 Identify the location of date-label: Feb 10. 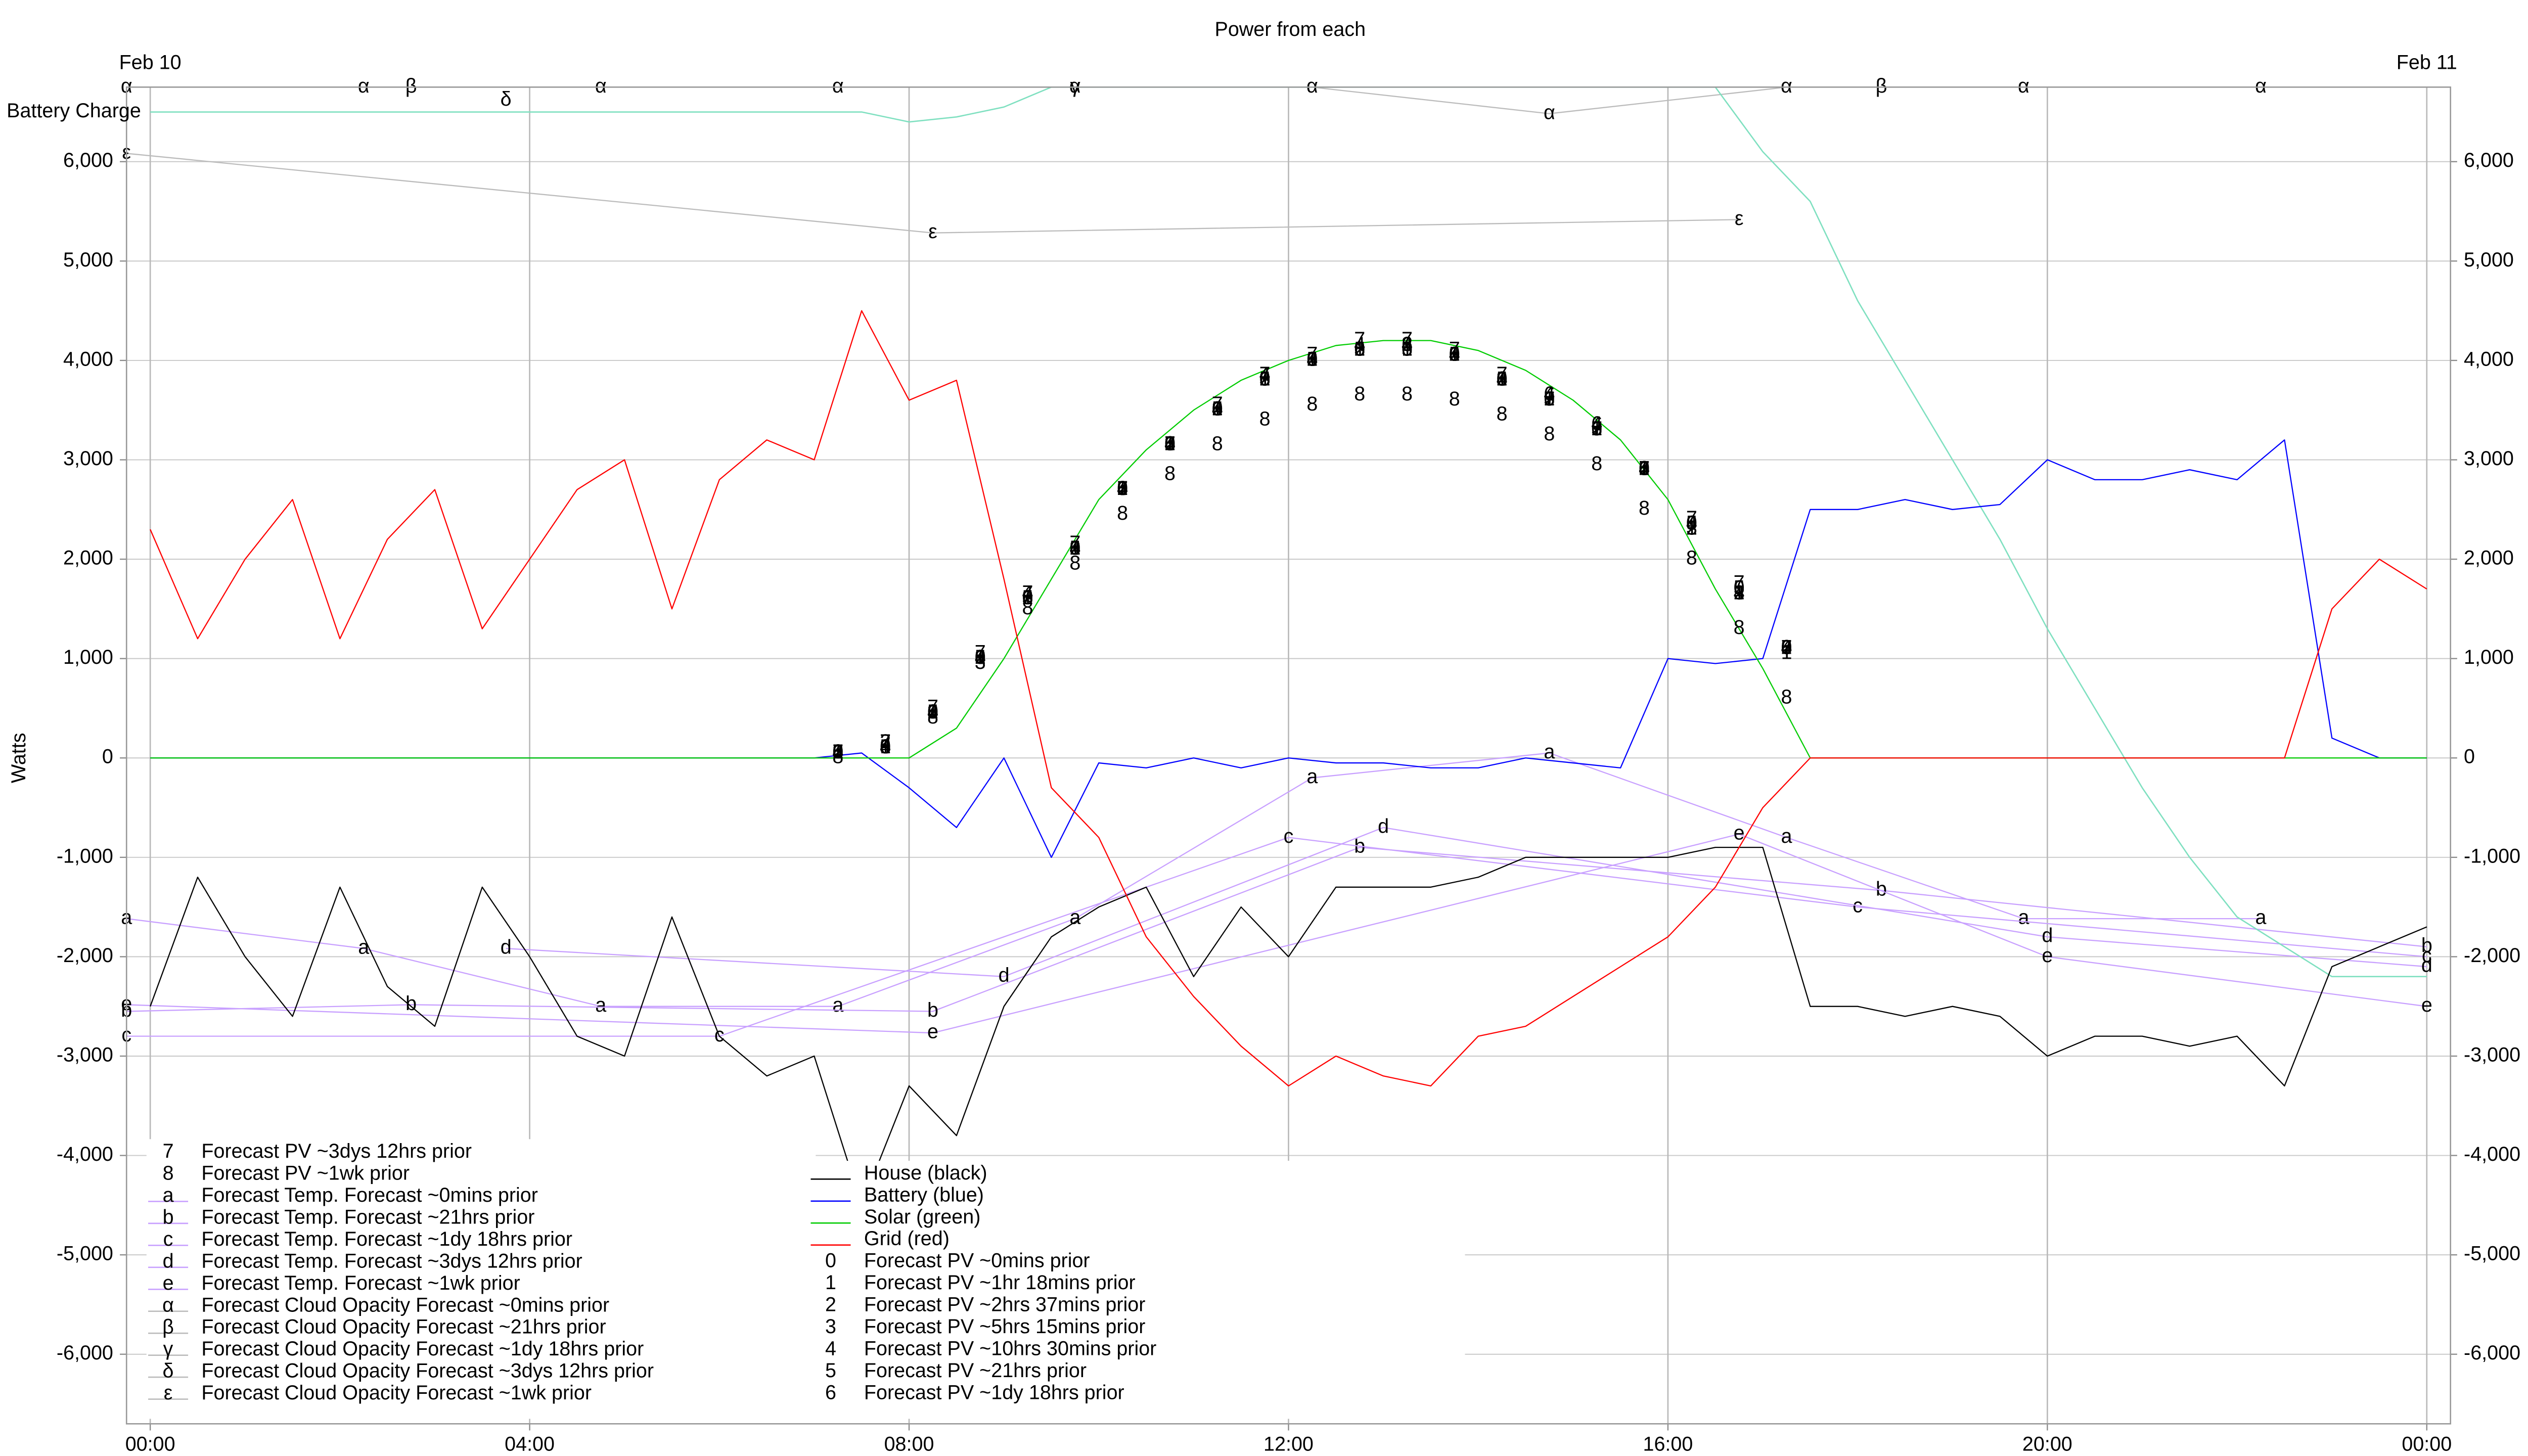
(151, 63).